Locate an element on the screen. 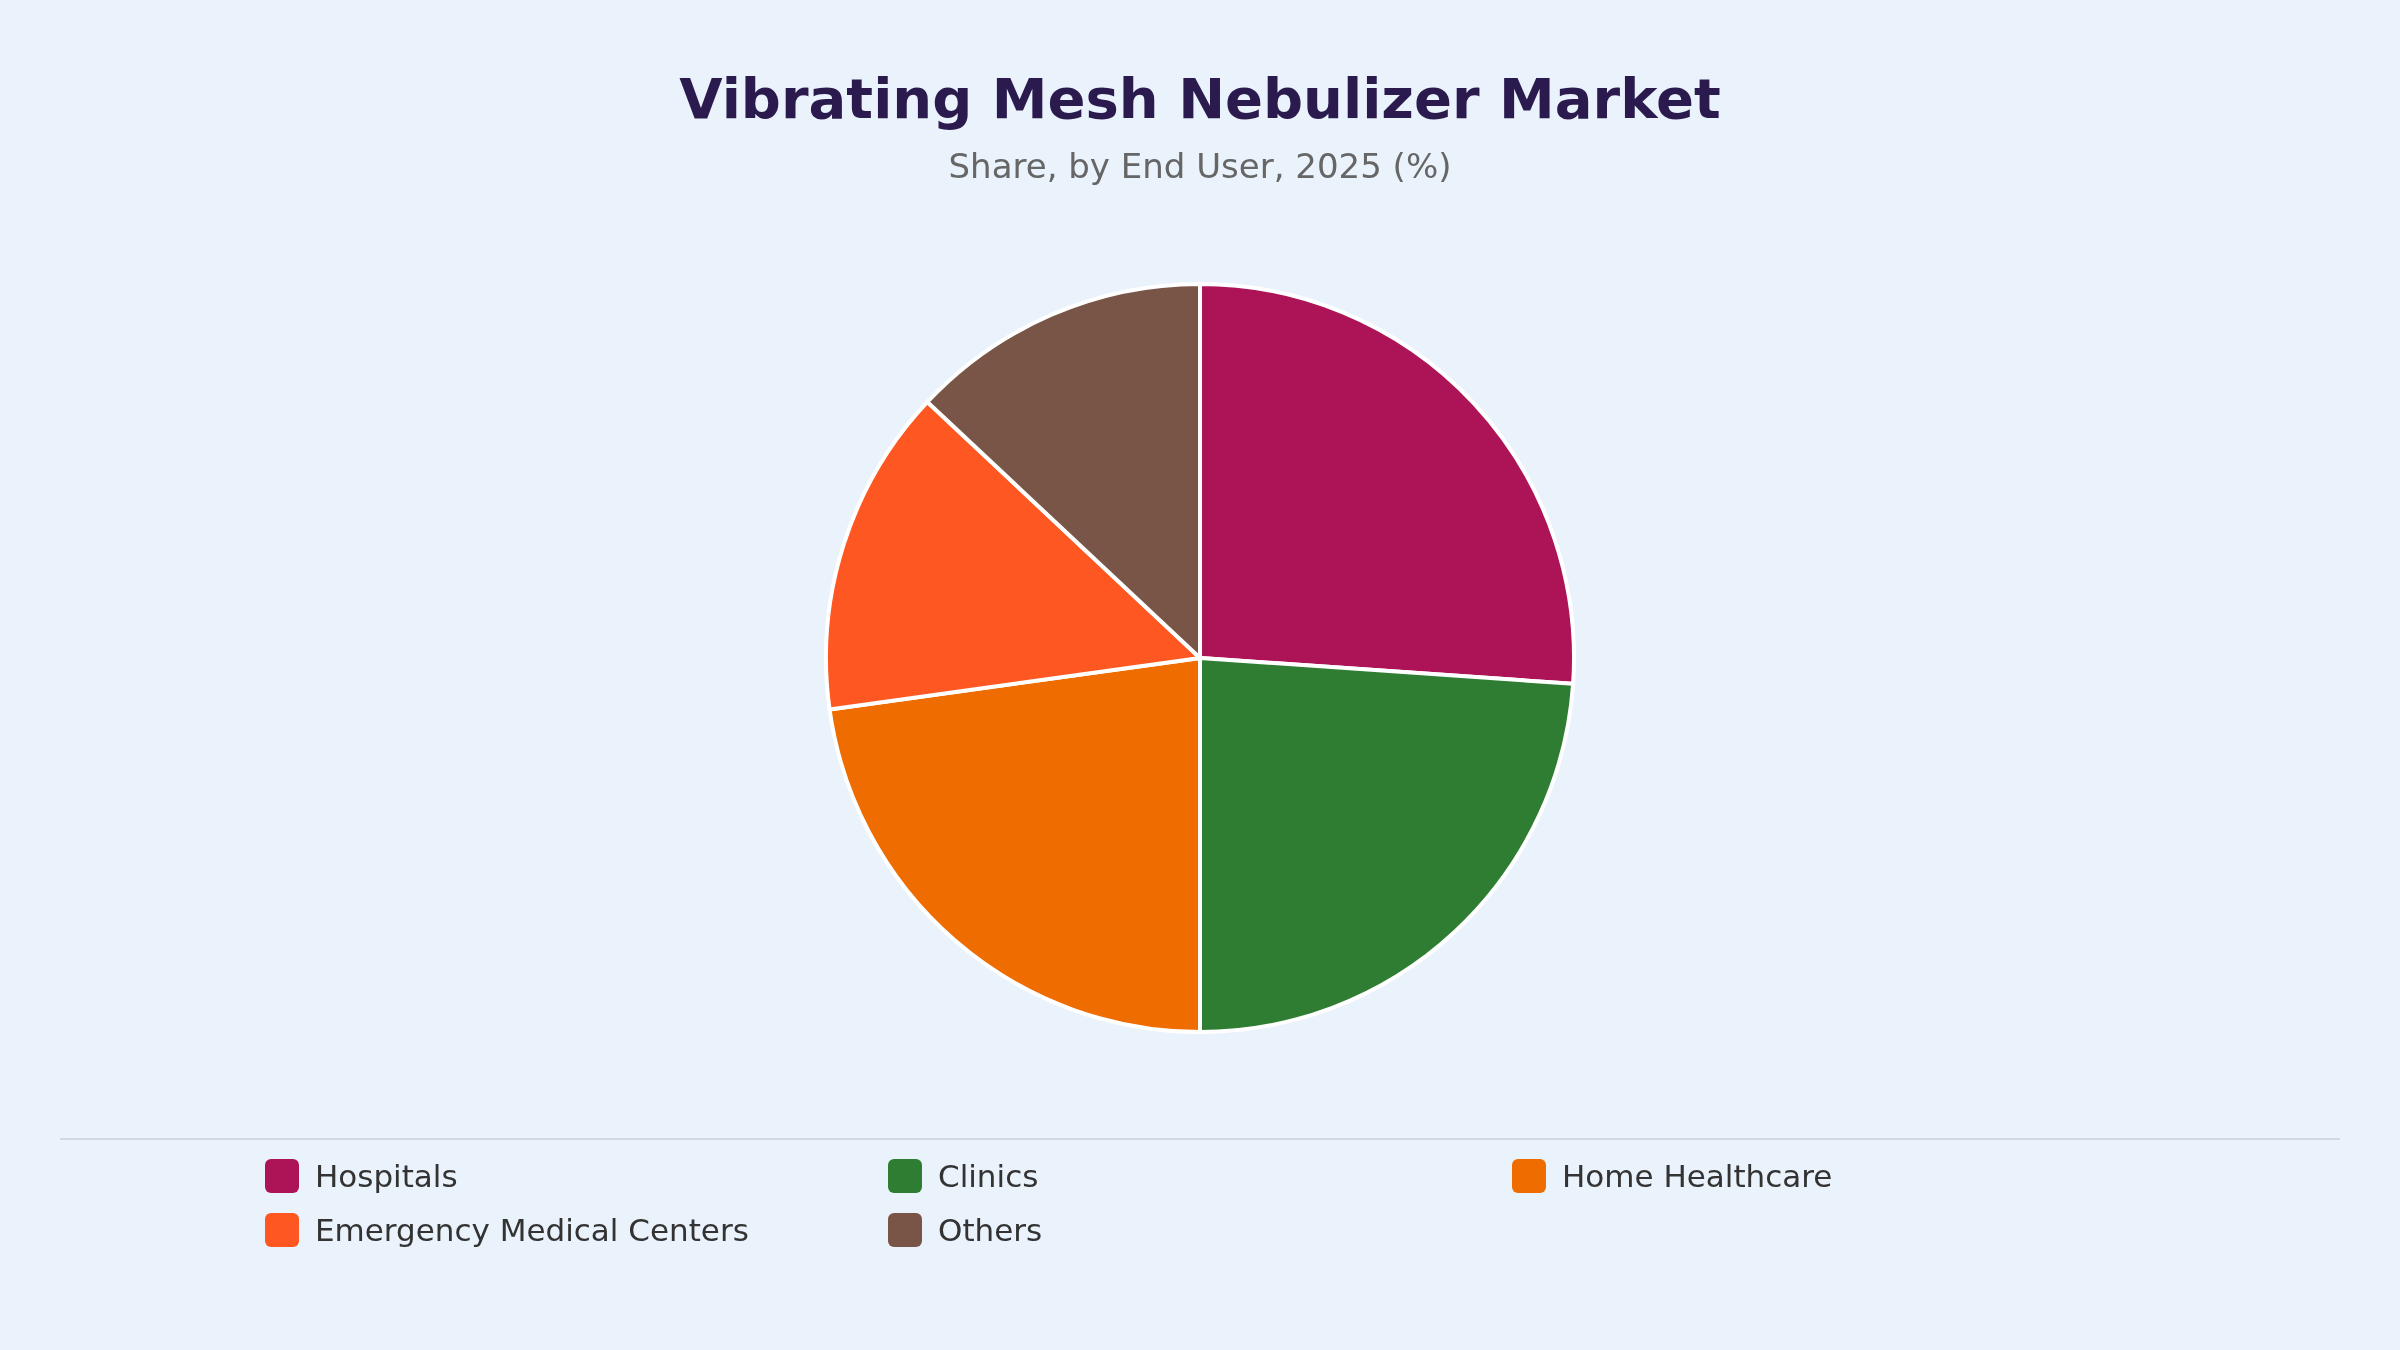 The height and width of the screenshot is (1350, 2400). legend-label: Others is located at coordinates (990, 1230).